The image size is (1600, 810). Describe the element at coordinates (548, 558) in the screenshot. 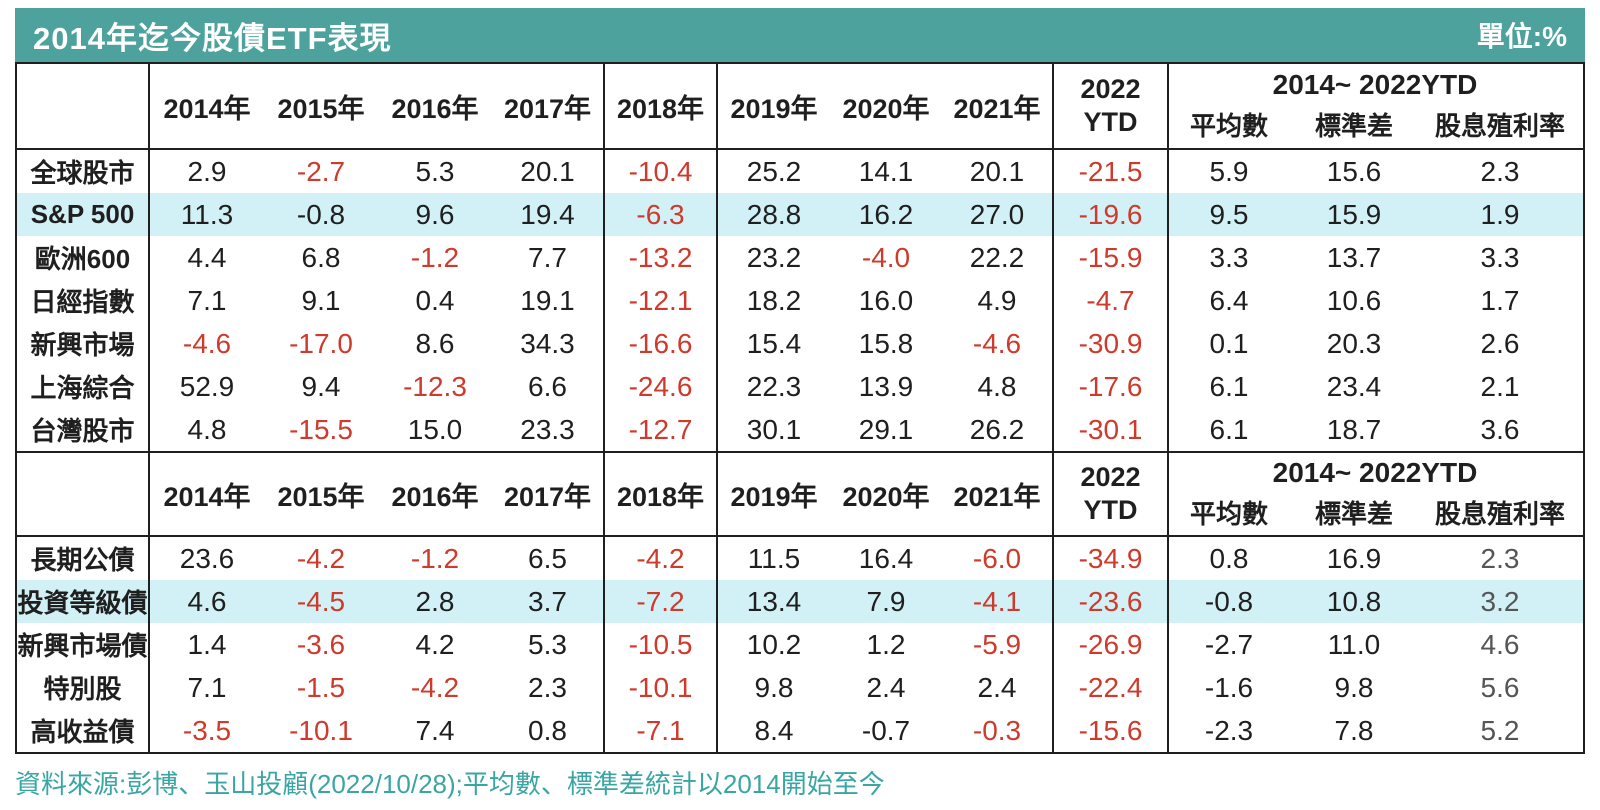

I see `cell: 6.5` at that location.